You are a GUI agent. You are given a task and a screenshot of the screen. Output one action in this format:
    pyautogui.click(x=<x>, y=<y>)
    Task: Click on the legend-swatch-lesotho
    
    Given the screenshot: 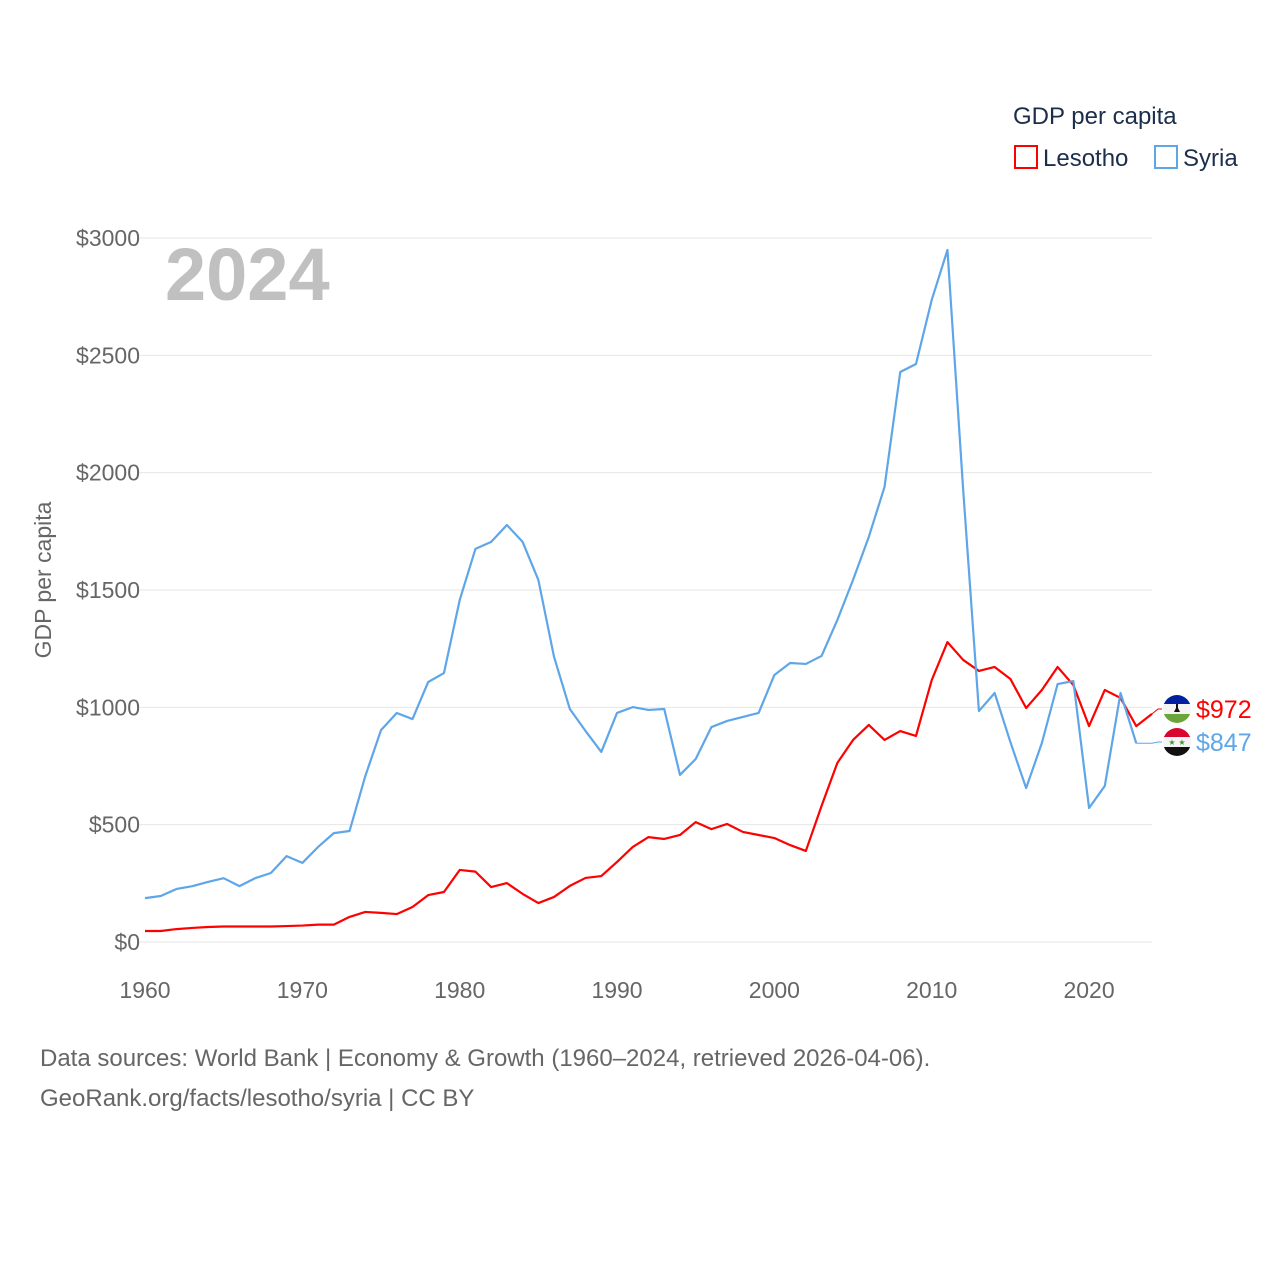 What is the action you would take?
    pyautogui.click(x=1026, y=157)
    